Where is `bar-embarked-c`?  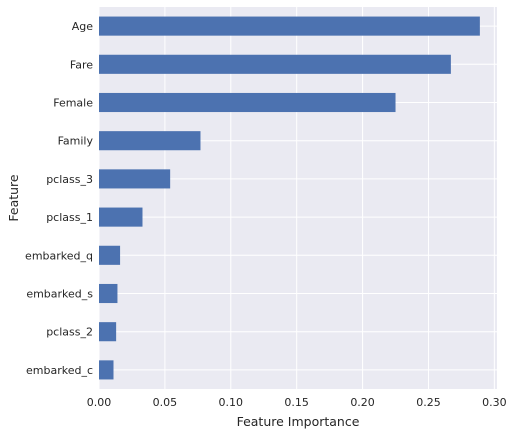 bar-embarked-c is located at coordinates (106, 370).